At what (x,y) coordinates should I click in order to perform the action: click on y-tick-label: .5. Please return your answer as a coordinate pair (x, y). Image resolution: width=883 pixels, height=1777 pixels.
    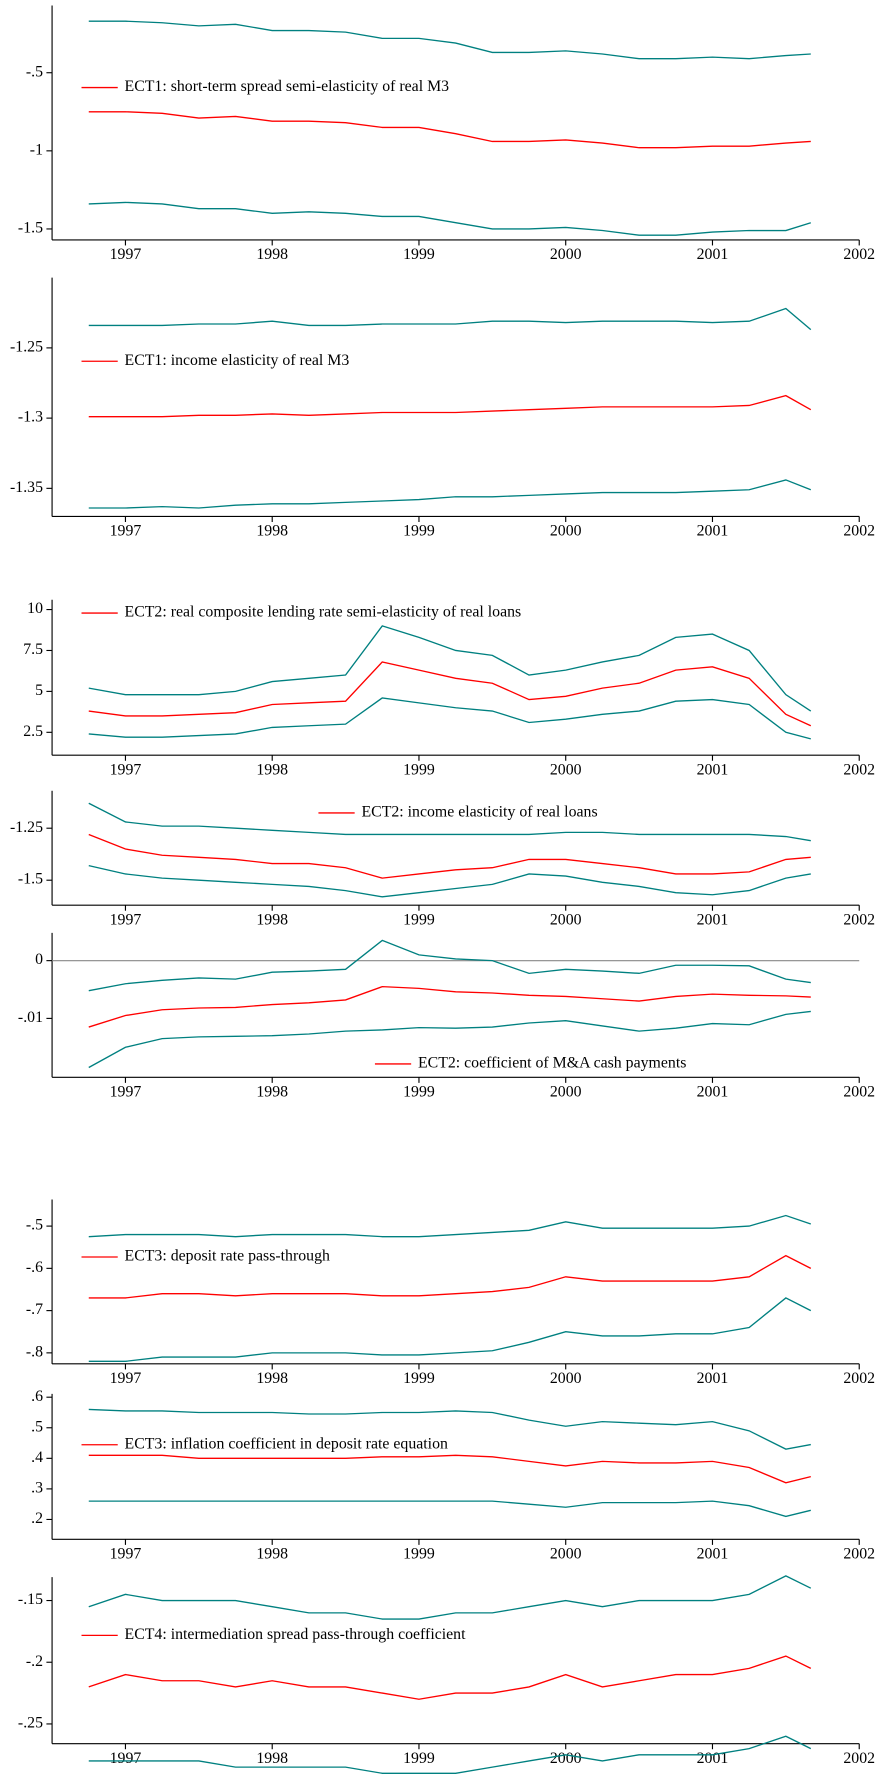
    Looking at the image, I should click on (37, 1426).